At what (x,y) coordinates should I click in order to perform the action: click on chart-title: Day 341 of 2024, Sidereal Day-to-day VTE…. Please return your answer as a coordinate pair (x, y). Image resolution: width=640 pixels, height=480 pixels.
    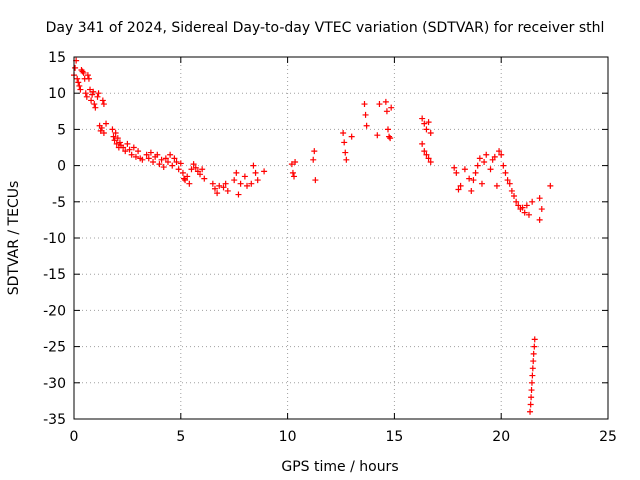
    Looking at the image, I should click on (325, 28).